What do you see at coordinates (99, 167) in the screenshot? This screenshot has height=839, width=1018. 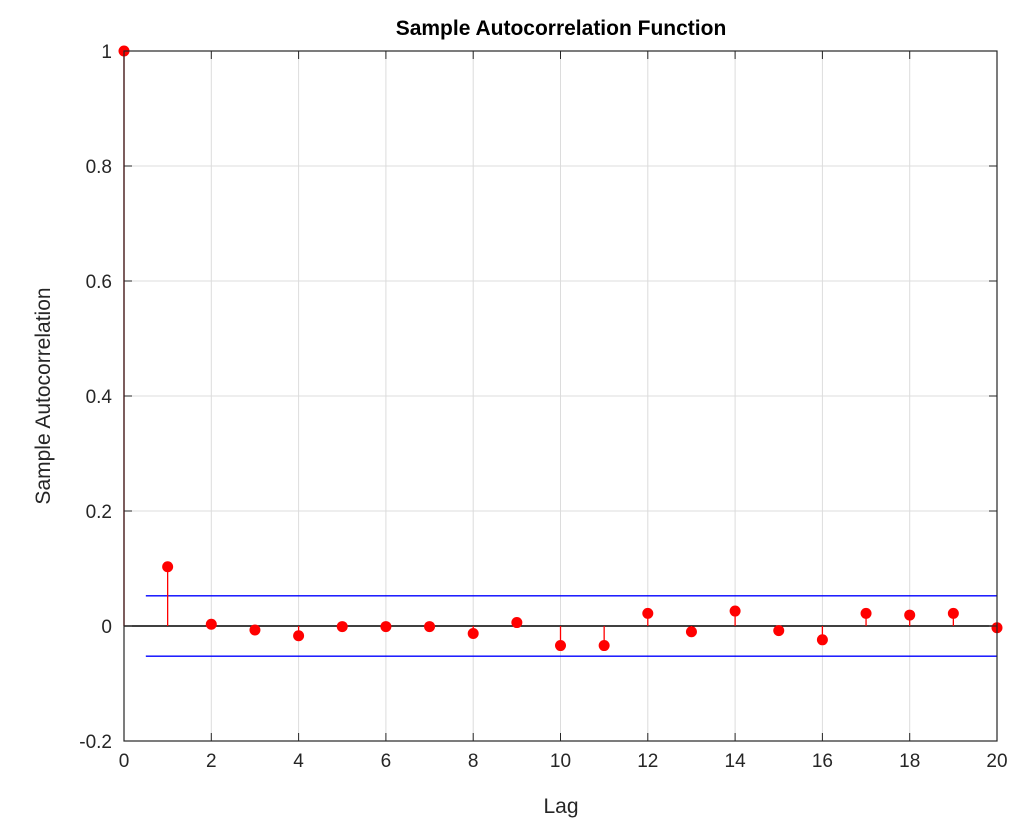 I see `y-tick-label: 0.8` at bounding box center [99, 167].